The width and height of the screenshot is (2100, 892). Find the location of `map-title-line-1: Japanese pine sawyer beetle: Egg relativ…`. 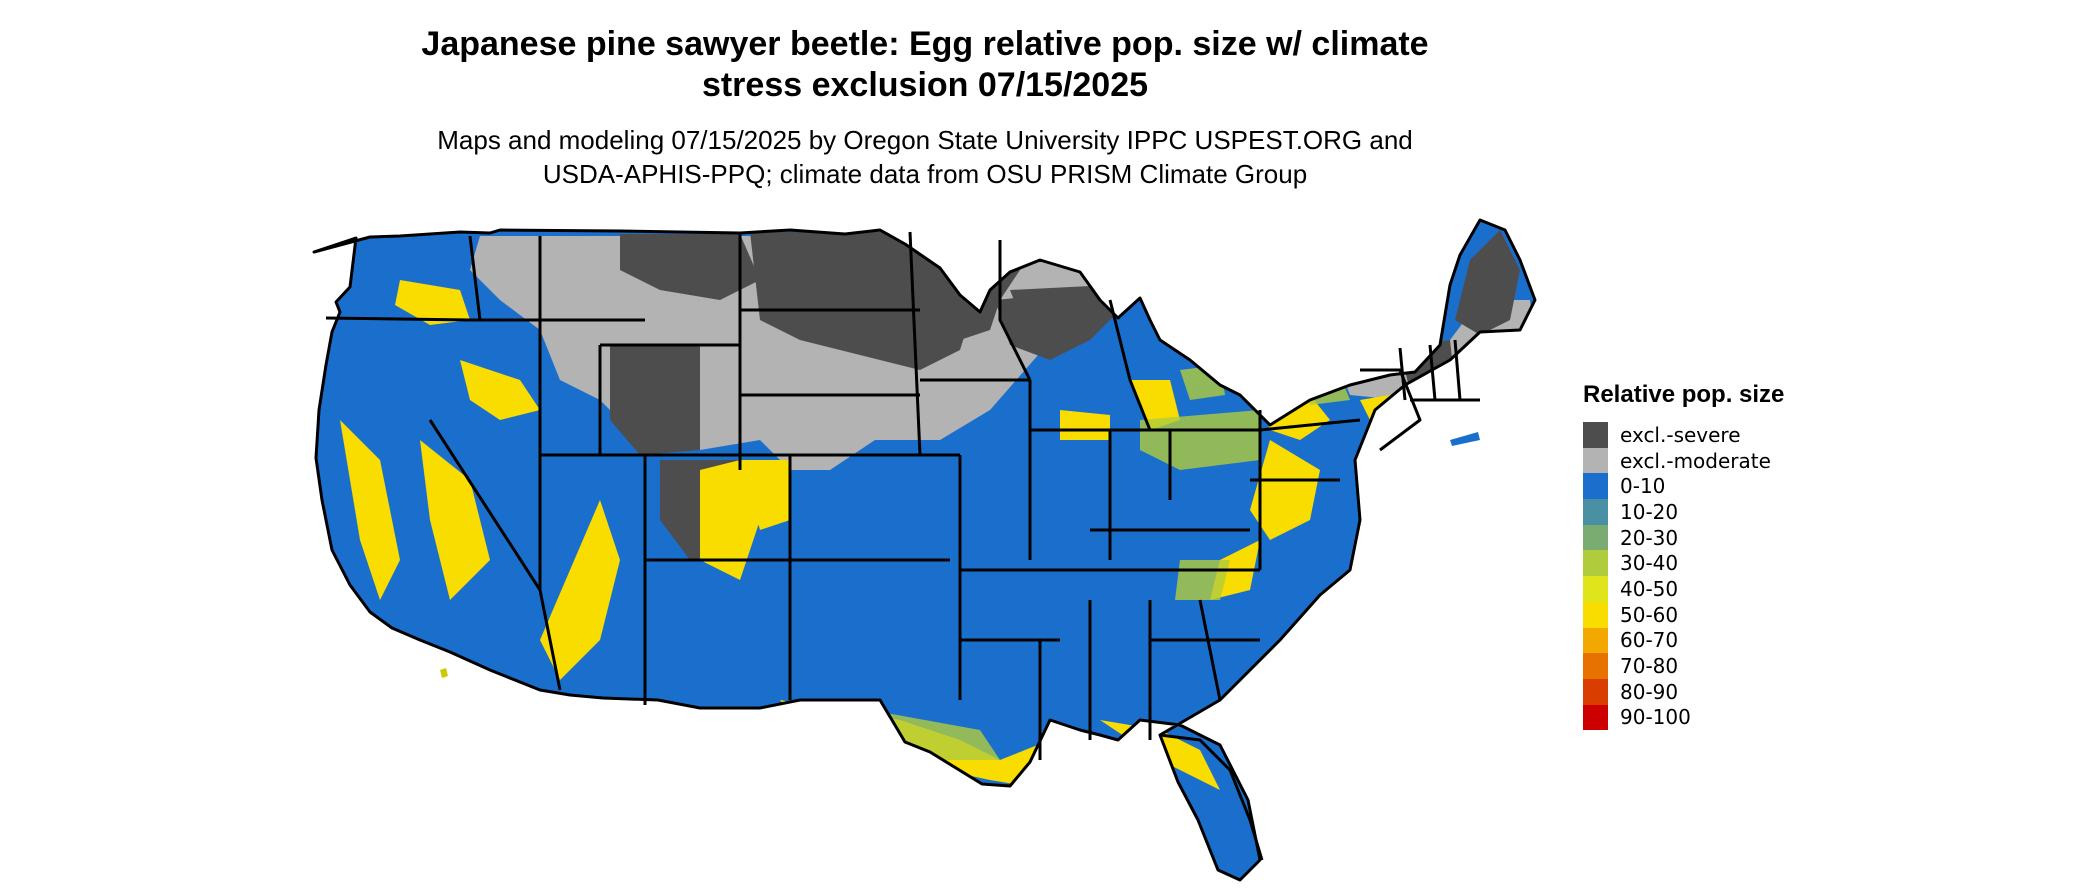

map-title-line-1: Japanese pine sawyer beetle: Egg relativ… is located at coordinates (925, 44).